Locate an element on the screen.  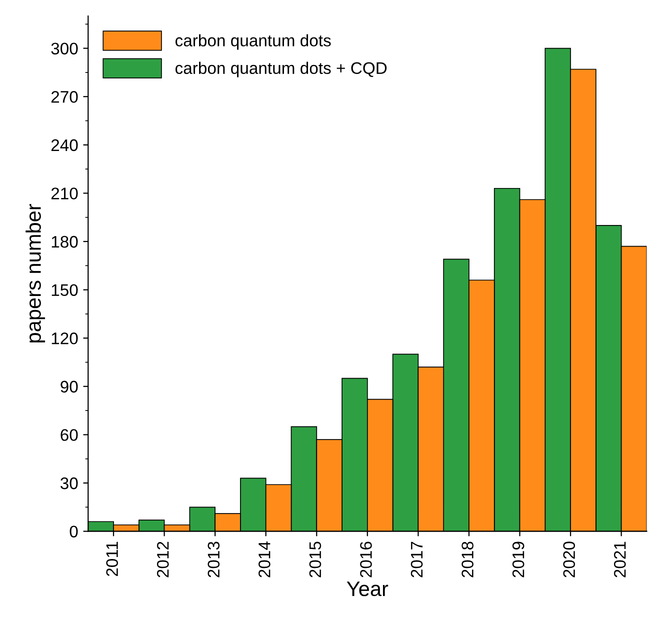
y-tick-label: 120 is located at coordinates (65, 338).